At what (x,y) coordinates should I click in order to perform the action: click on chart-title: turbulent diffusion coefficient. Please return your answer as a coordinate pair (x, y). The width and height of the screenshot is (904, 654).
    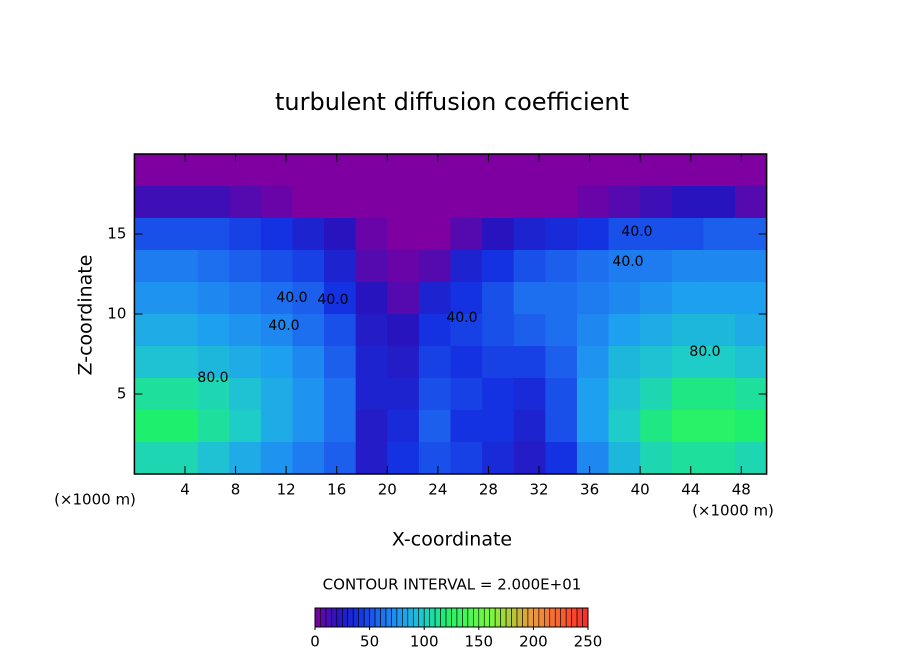
    Looking at the image, I should click on (452, 102).